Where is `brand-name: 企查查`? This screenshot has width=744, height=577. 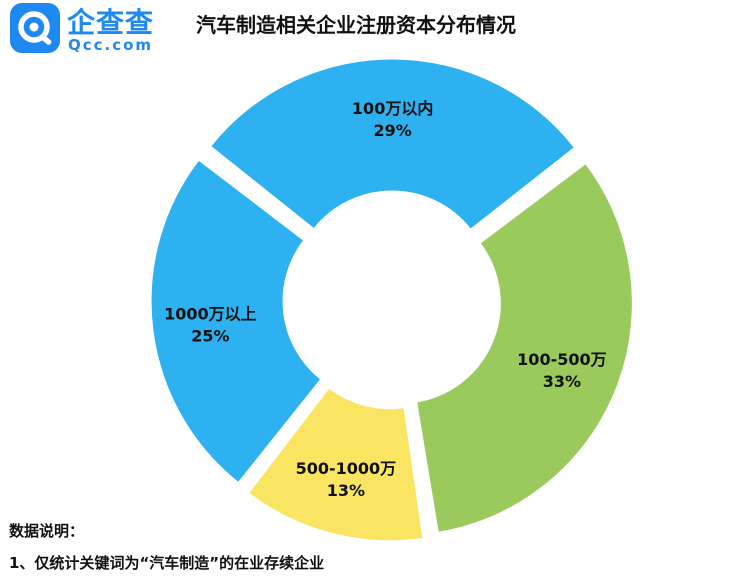
brand-name: 企查查 is located at coordinates (111, 22).